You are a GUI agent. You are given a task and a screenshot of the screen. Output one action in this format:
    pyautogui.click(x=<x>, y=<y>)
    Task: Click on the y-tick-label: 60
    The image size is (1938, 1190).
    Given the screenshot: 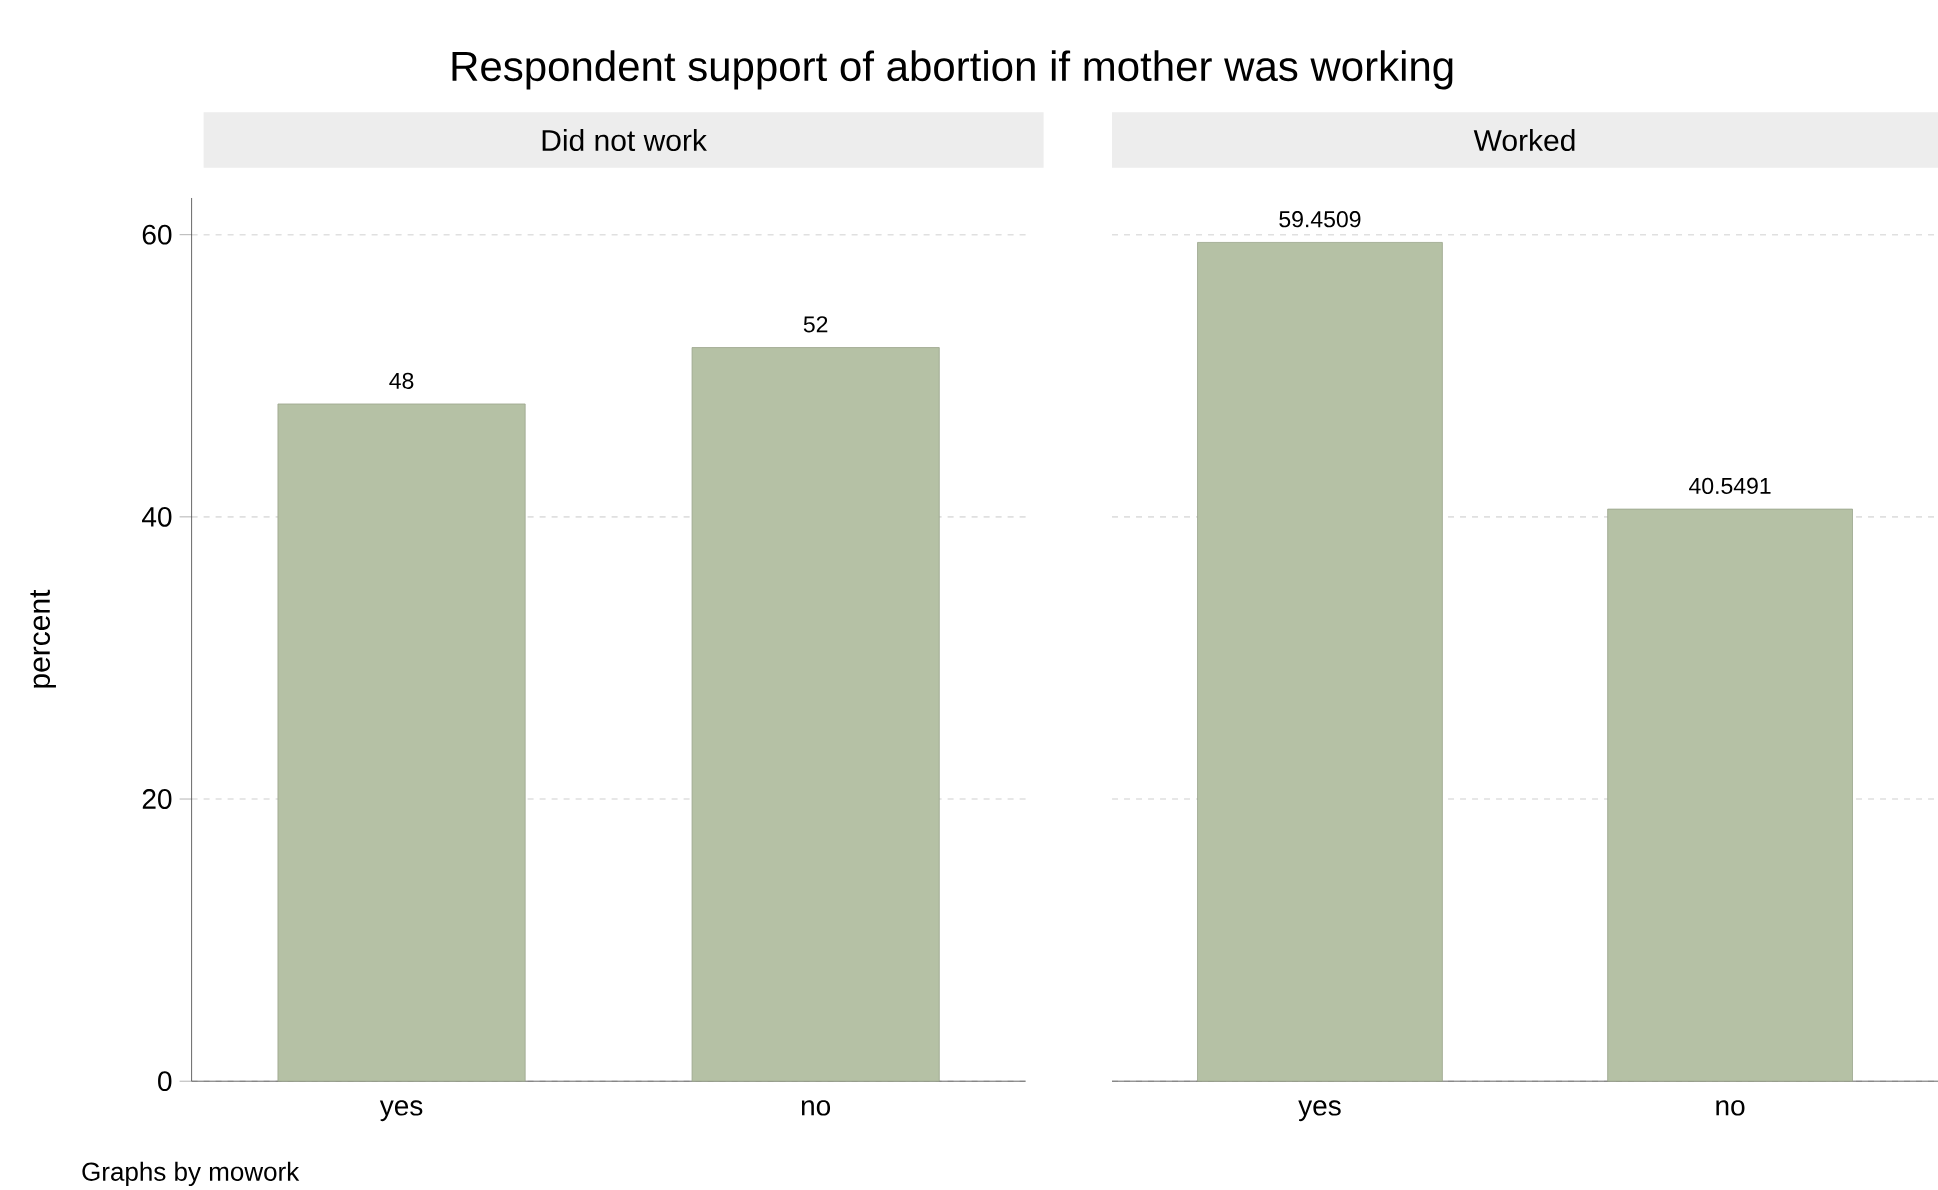 What is the action you would take?
    pyautogui.click(x=157, y=234)
    